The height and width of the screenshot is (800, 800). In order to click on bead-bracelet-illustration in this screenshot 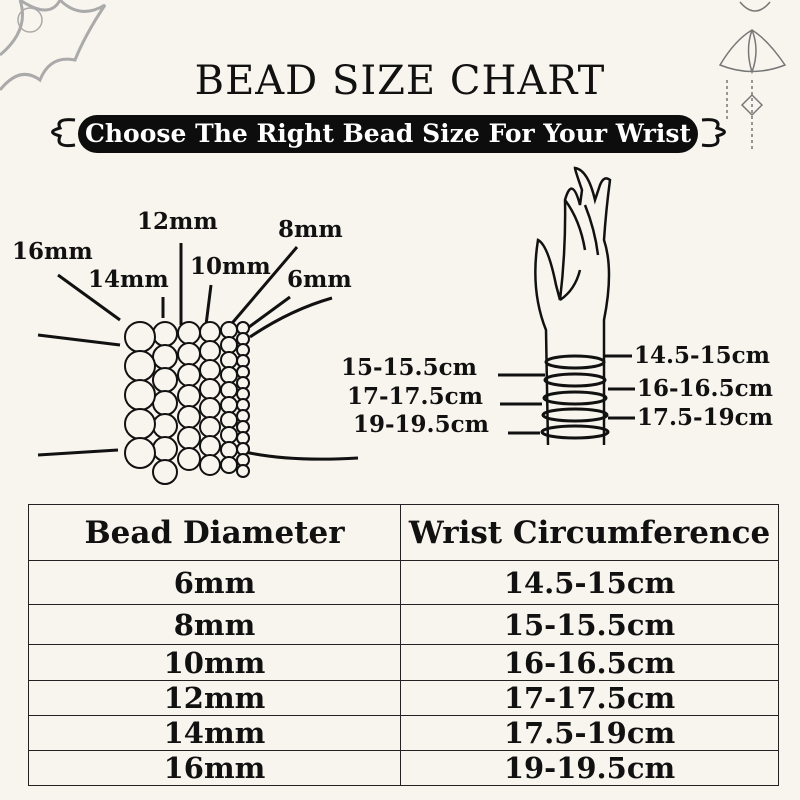, I will do `click(198, 364)`.